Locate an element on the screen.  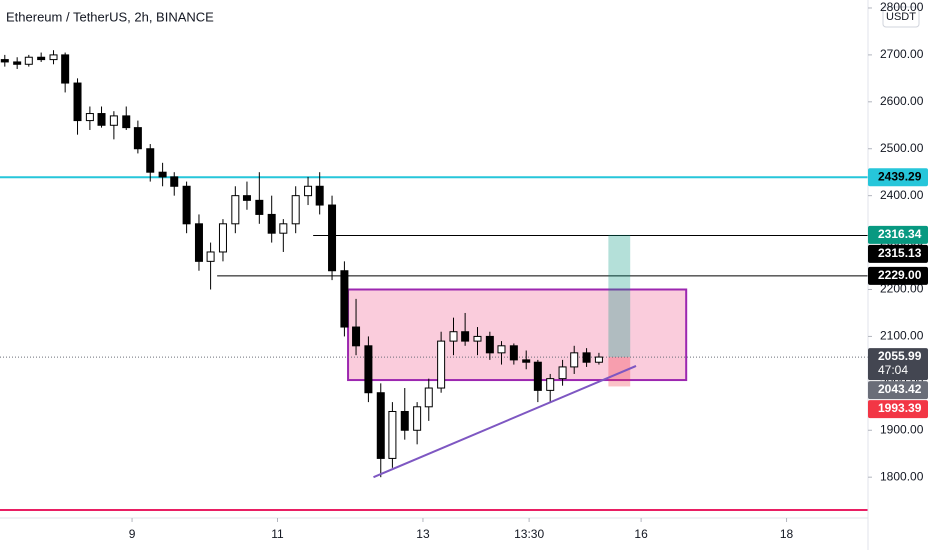
x-tick-label: 13:30 is located at coordinates (529, 534).